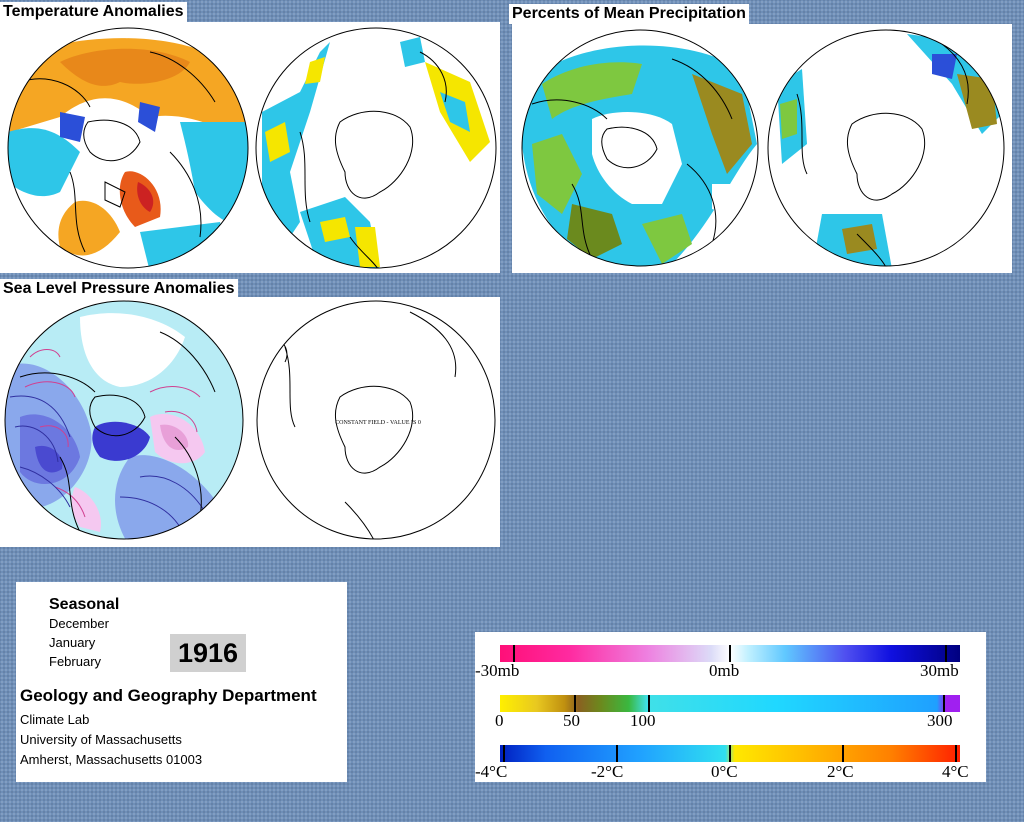 This screenshot has width=1024, height=822. What do you see at coordinates (128, 148) in the screenshot?
I see `temperature-north-hemisphere` at bounding box center [128, 148].